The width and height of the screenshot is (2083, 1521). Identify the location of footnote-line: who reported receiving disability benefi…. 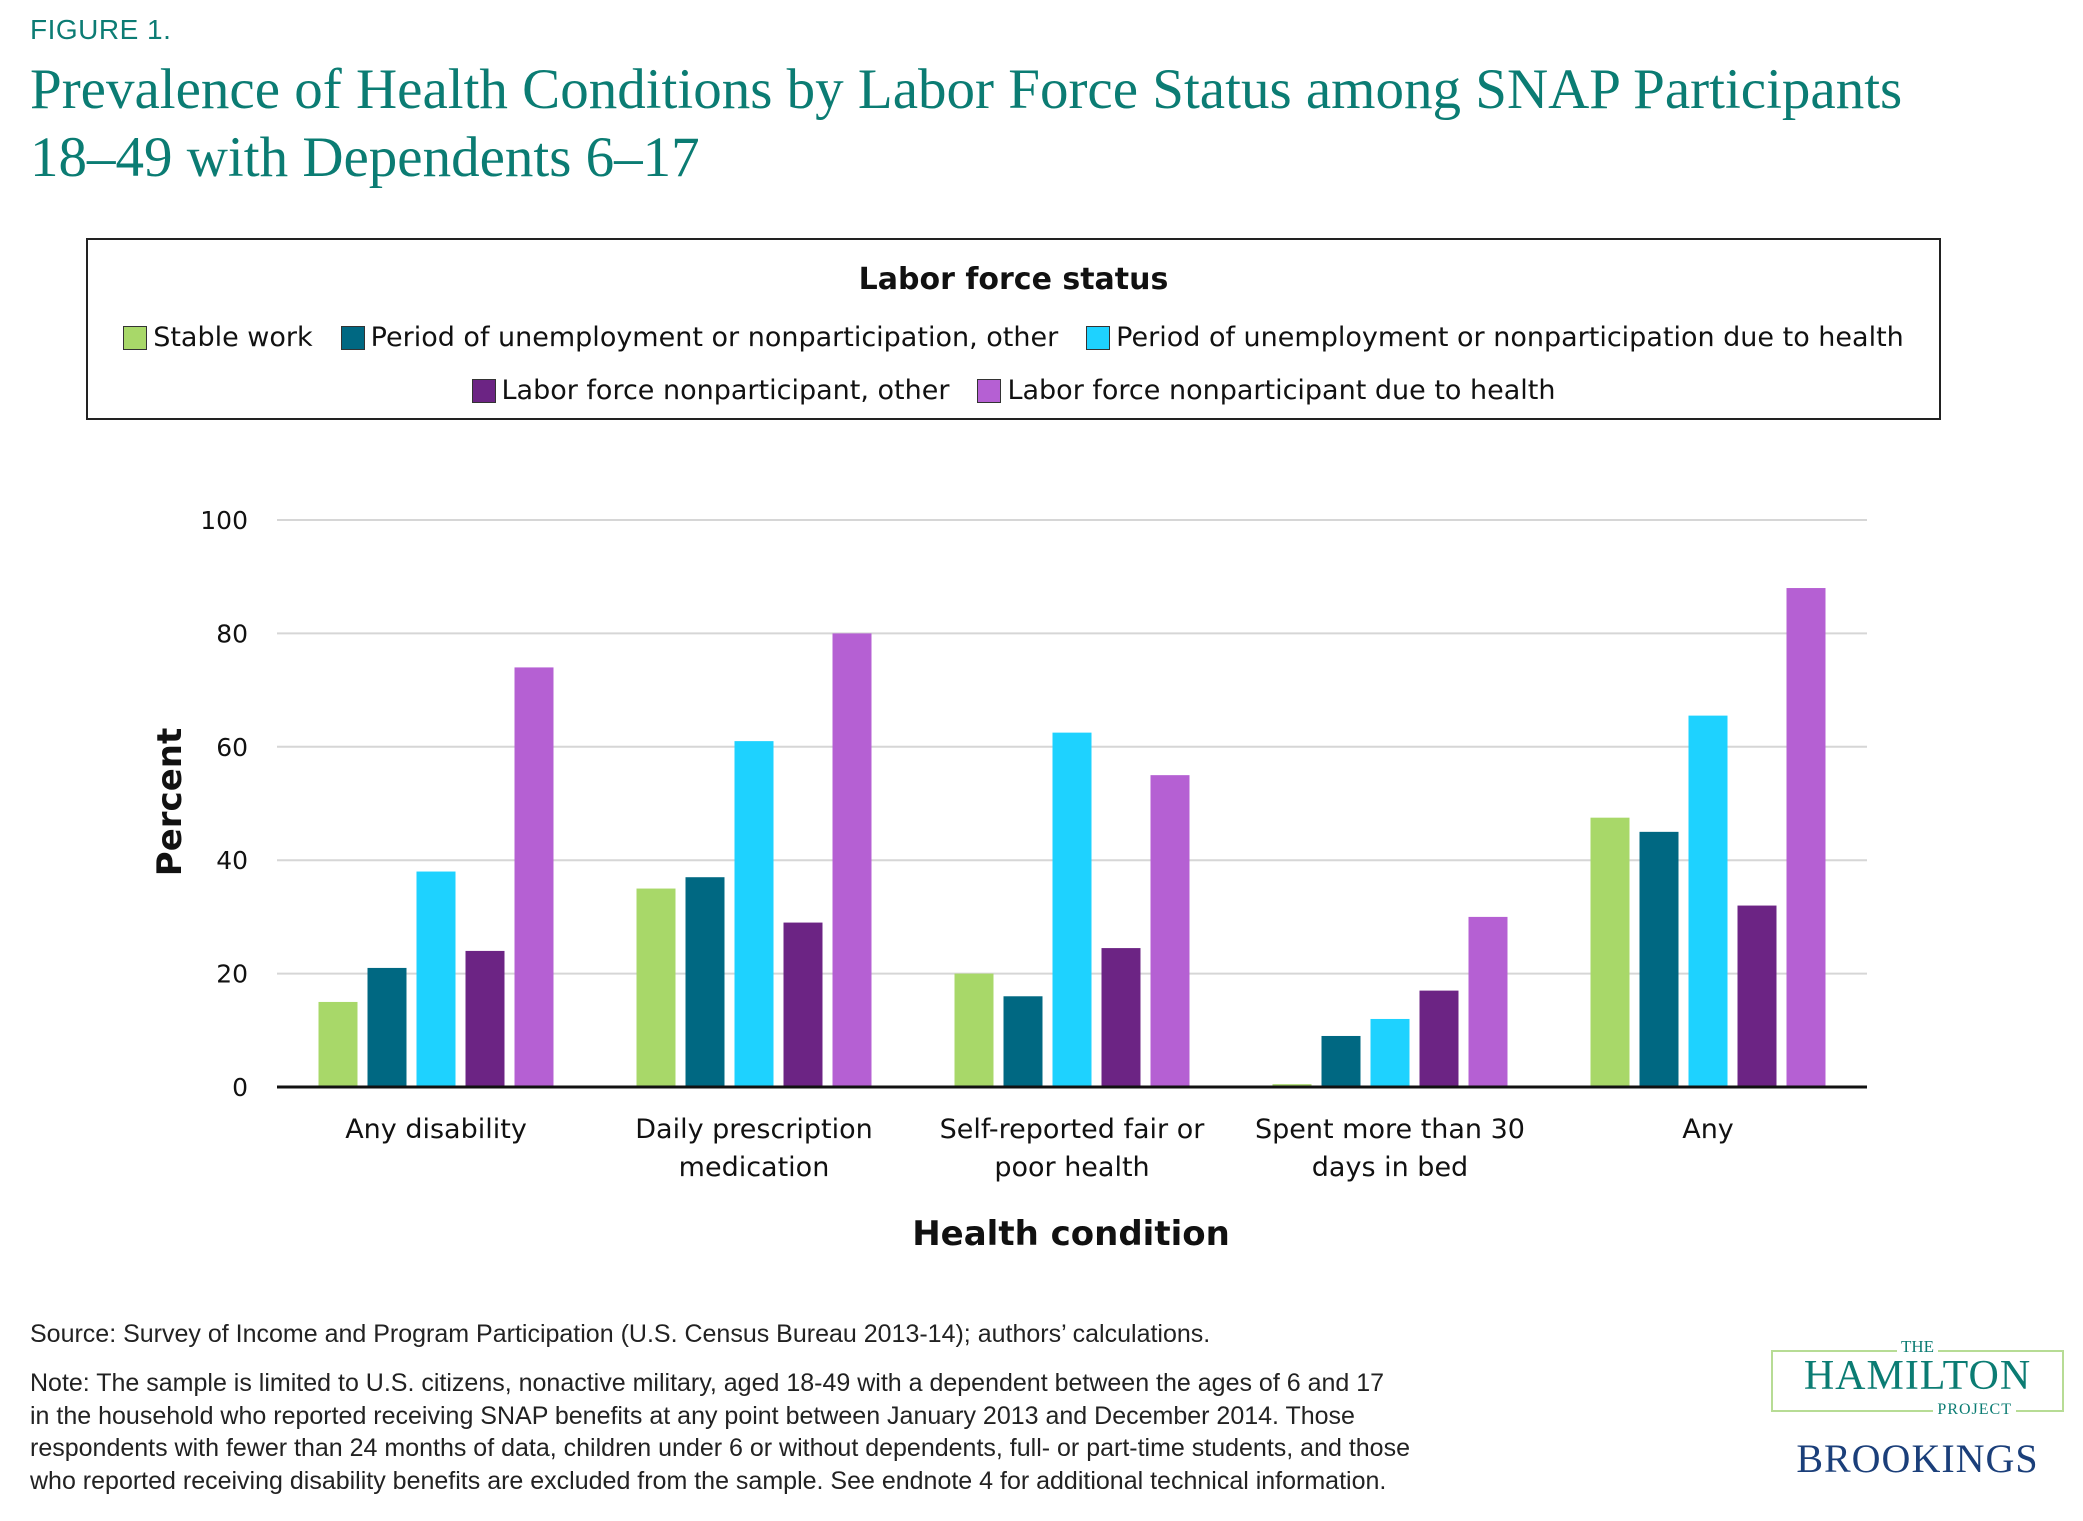
(708, 1480).